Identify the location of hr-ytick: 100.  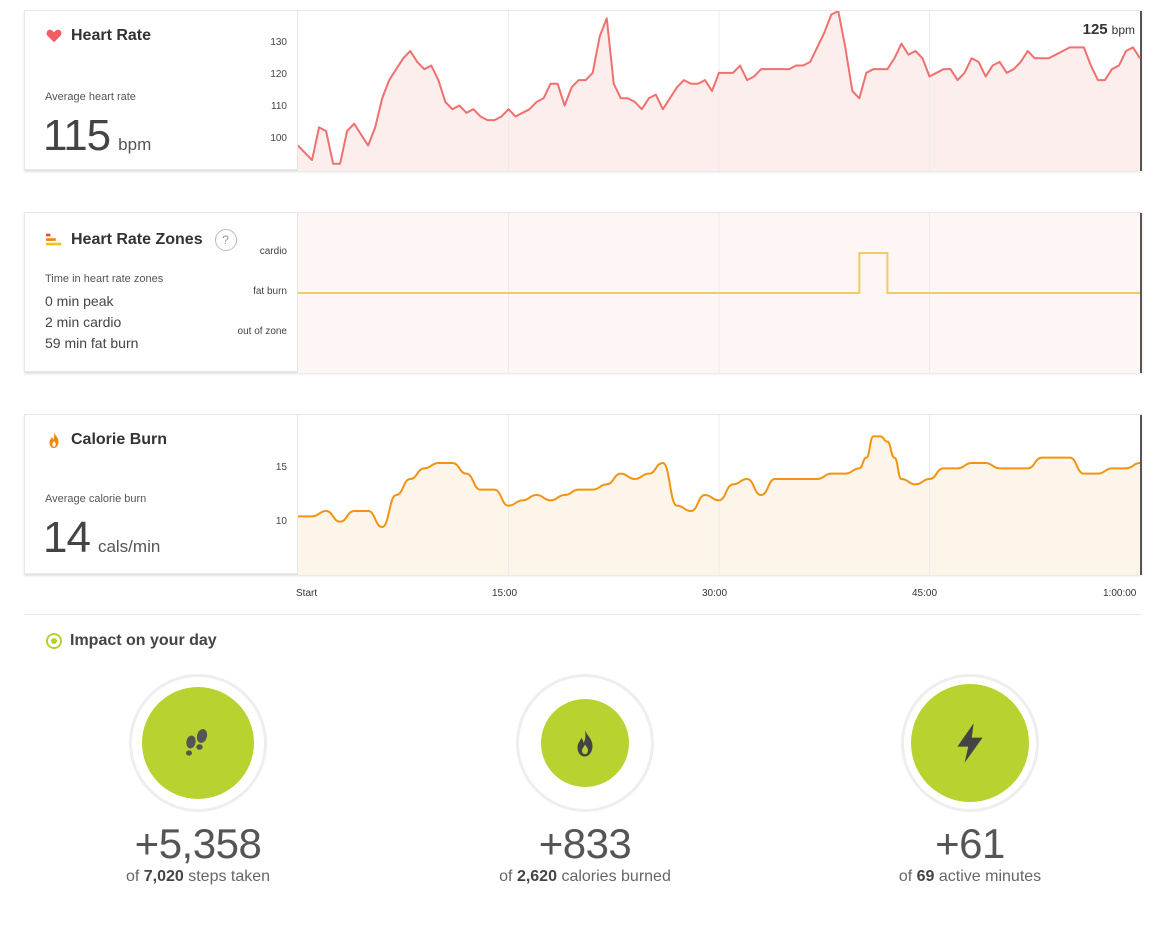
(278, 138).